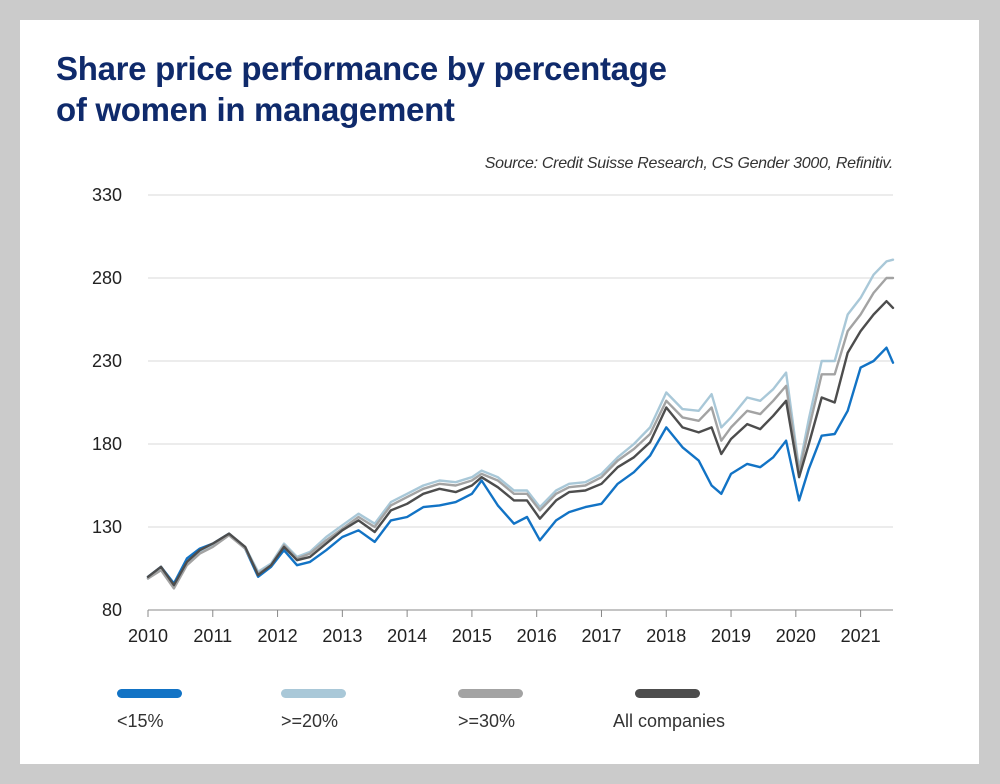 This screenshot has width=1000, height=784. Describe the element at coordinates (310, 721) in the screenshot. I see `legend-label-1: >=20%` at that location.